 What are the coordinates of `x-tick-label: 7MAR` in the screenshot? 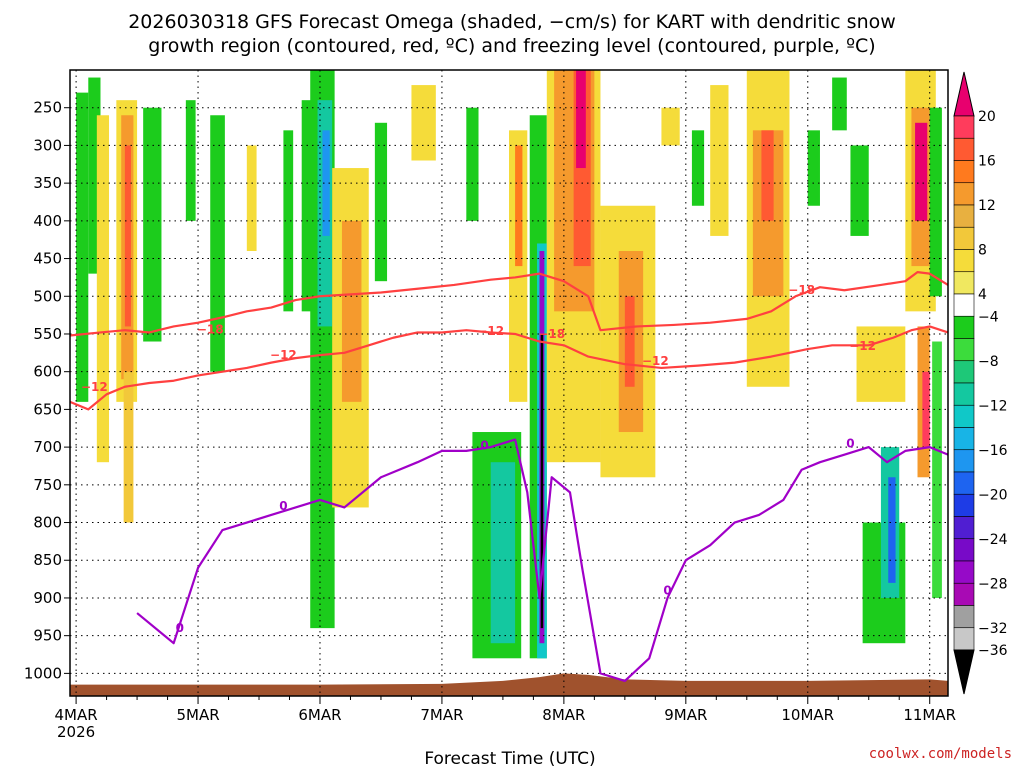 It's located at (441, 715).